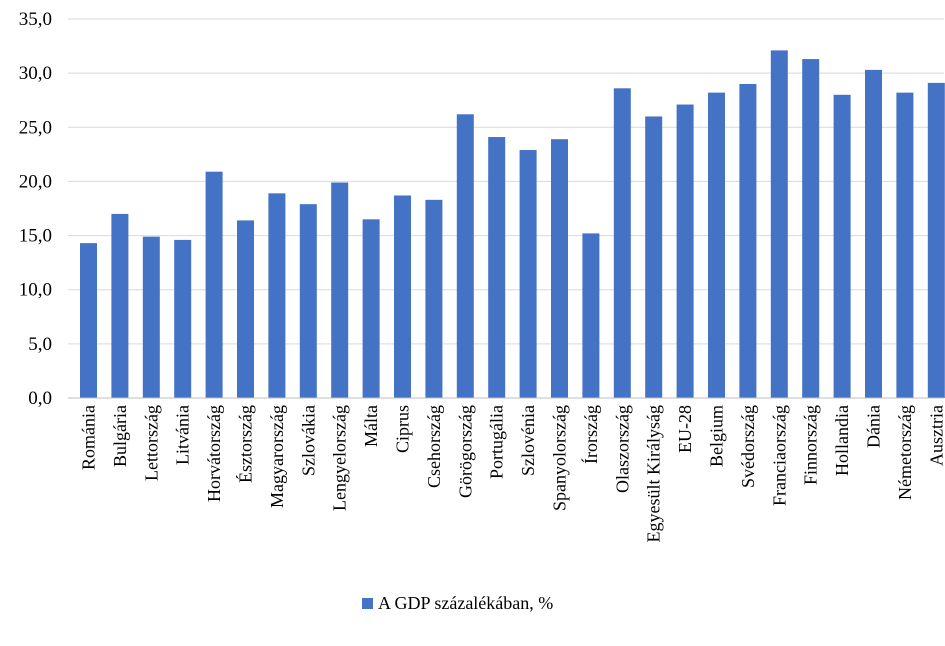 The height and width of the screenshot is (646, 945). What do you see at coordinates (528, 440) in the screenshot?
I see `x-tick-label: Szlovénia` at bounding box center [528, 440].